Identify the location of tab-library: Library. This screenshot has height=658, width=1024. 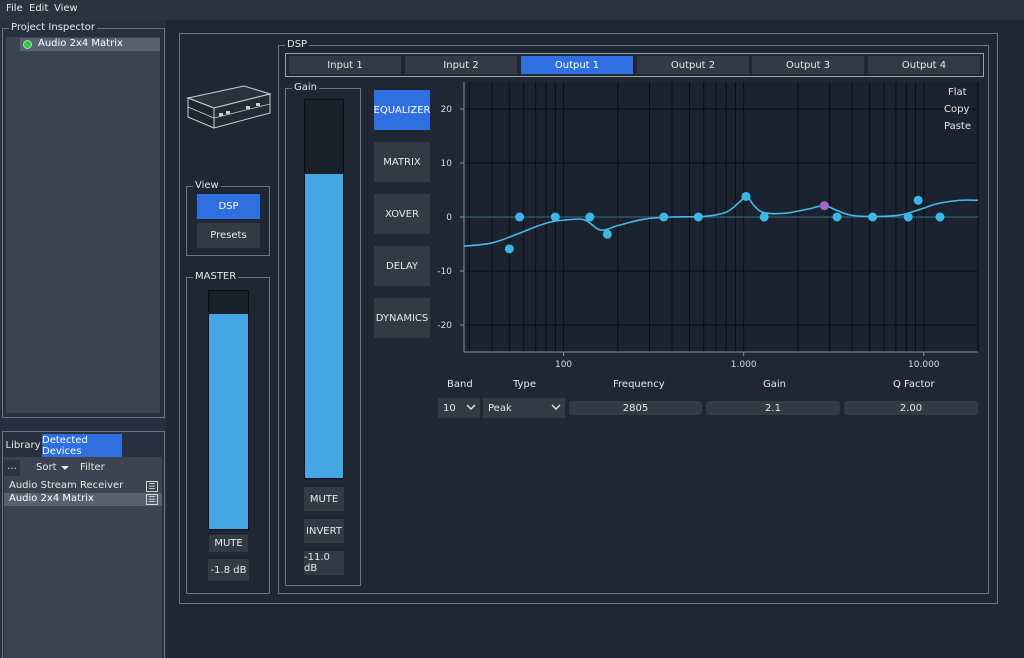
(23, 445).